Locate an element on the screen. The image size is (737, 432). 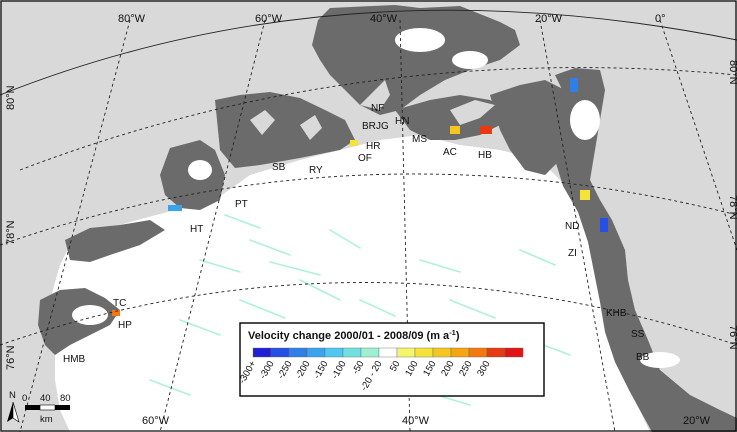
scale-unit: km is located at coordinates (46, 419).